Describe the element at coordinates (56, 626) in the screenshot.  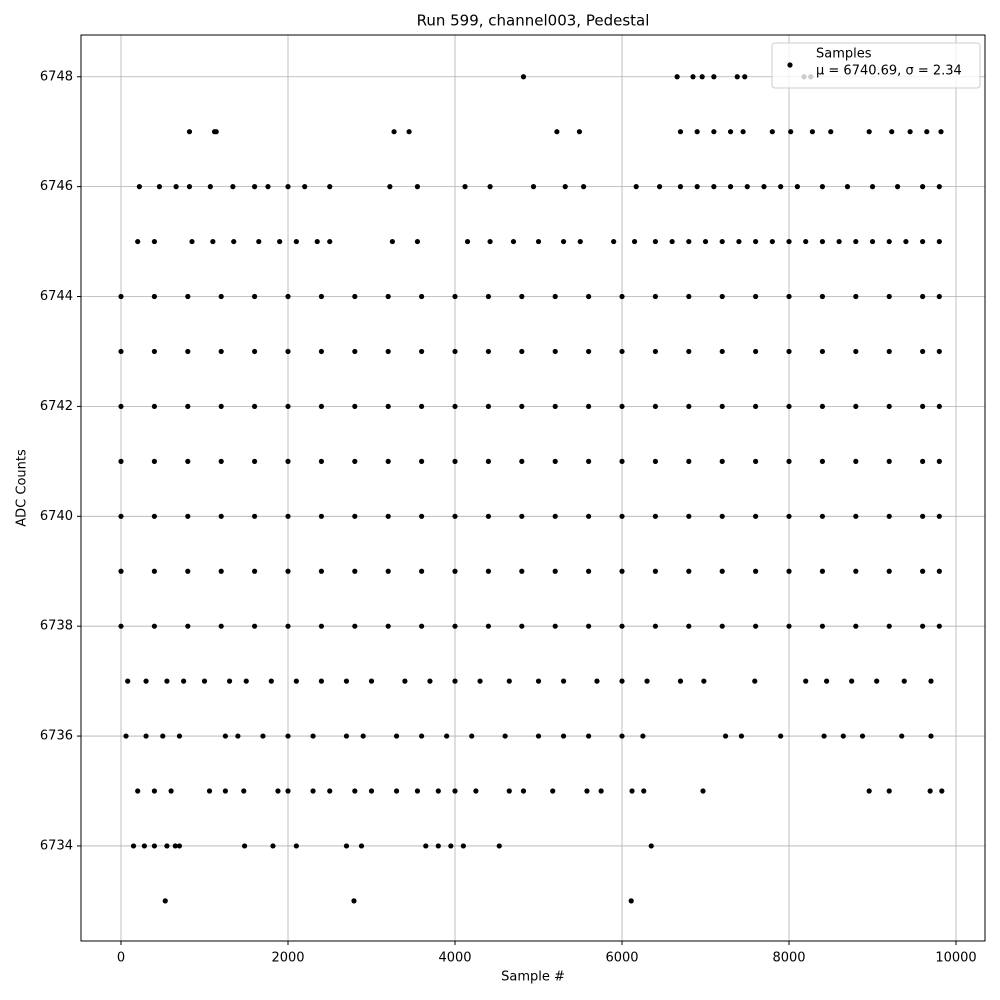
I see `y-tick-label: 6738` at that location.